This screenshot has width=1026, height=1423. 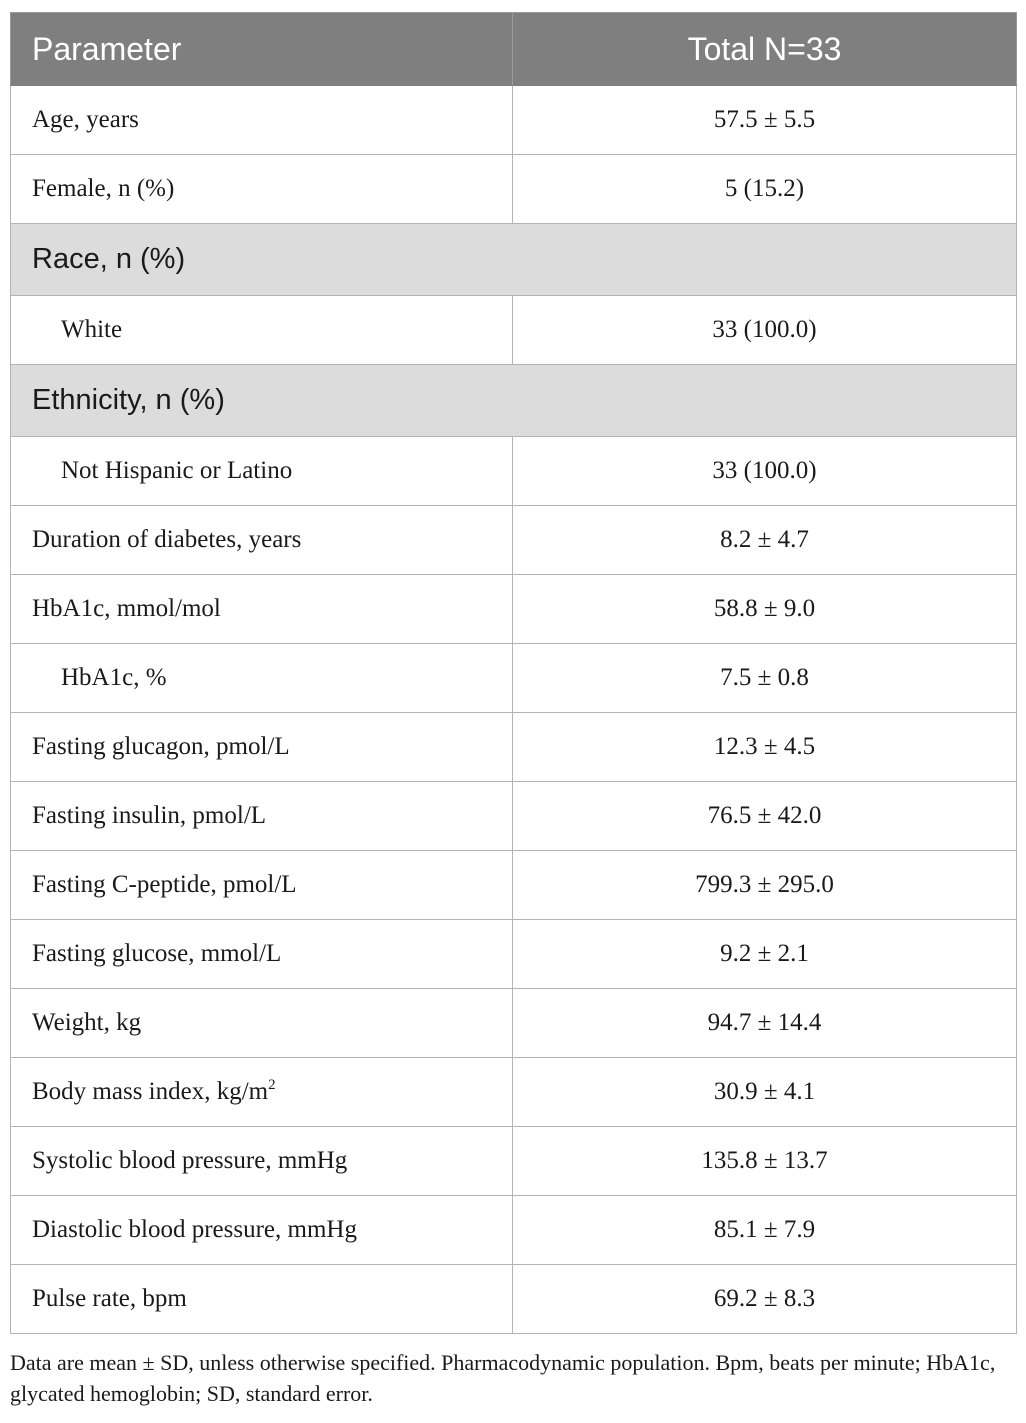 I want to click on value-cell: 30.9 ± 4.1, so click(x=764, y=1092).